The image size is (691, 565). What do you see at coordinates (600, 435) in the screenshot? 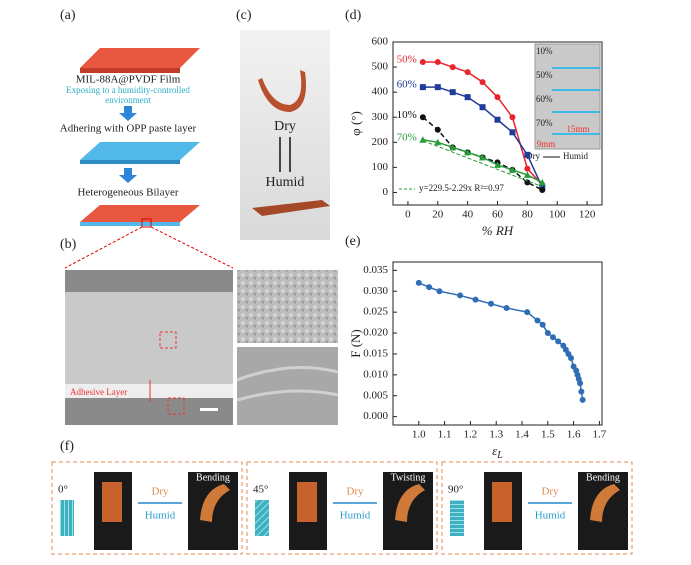
I see `x-tick-label: 1.7` at bounding box center [600, 435].